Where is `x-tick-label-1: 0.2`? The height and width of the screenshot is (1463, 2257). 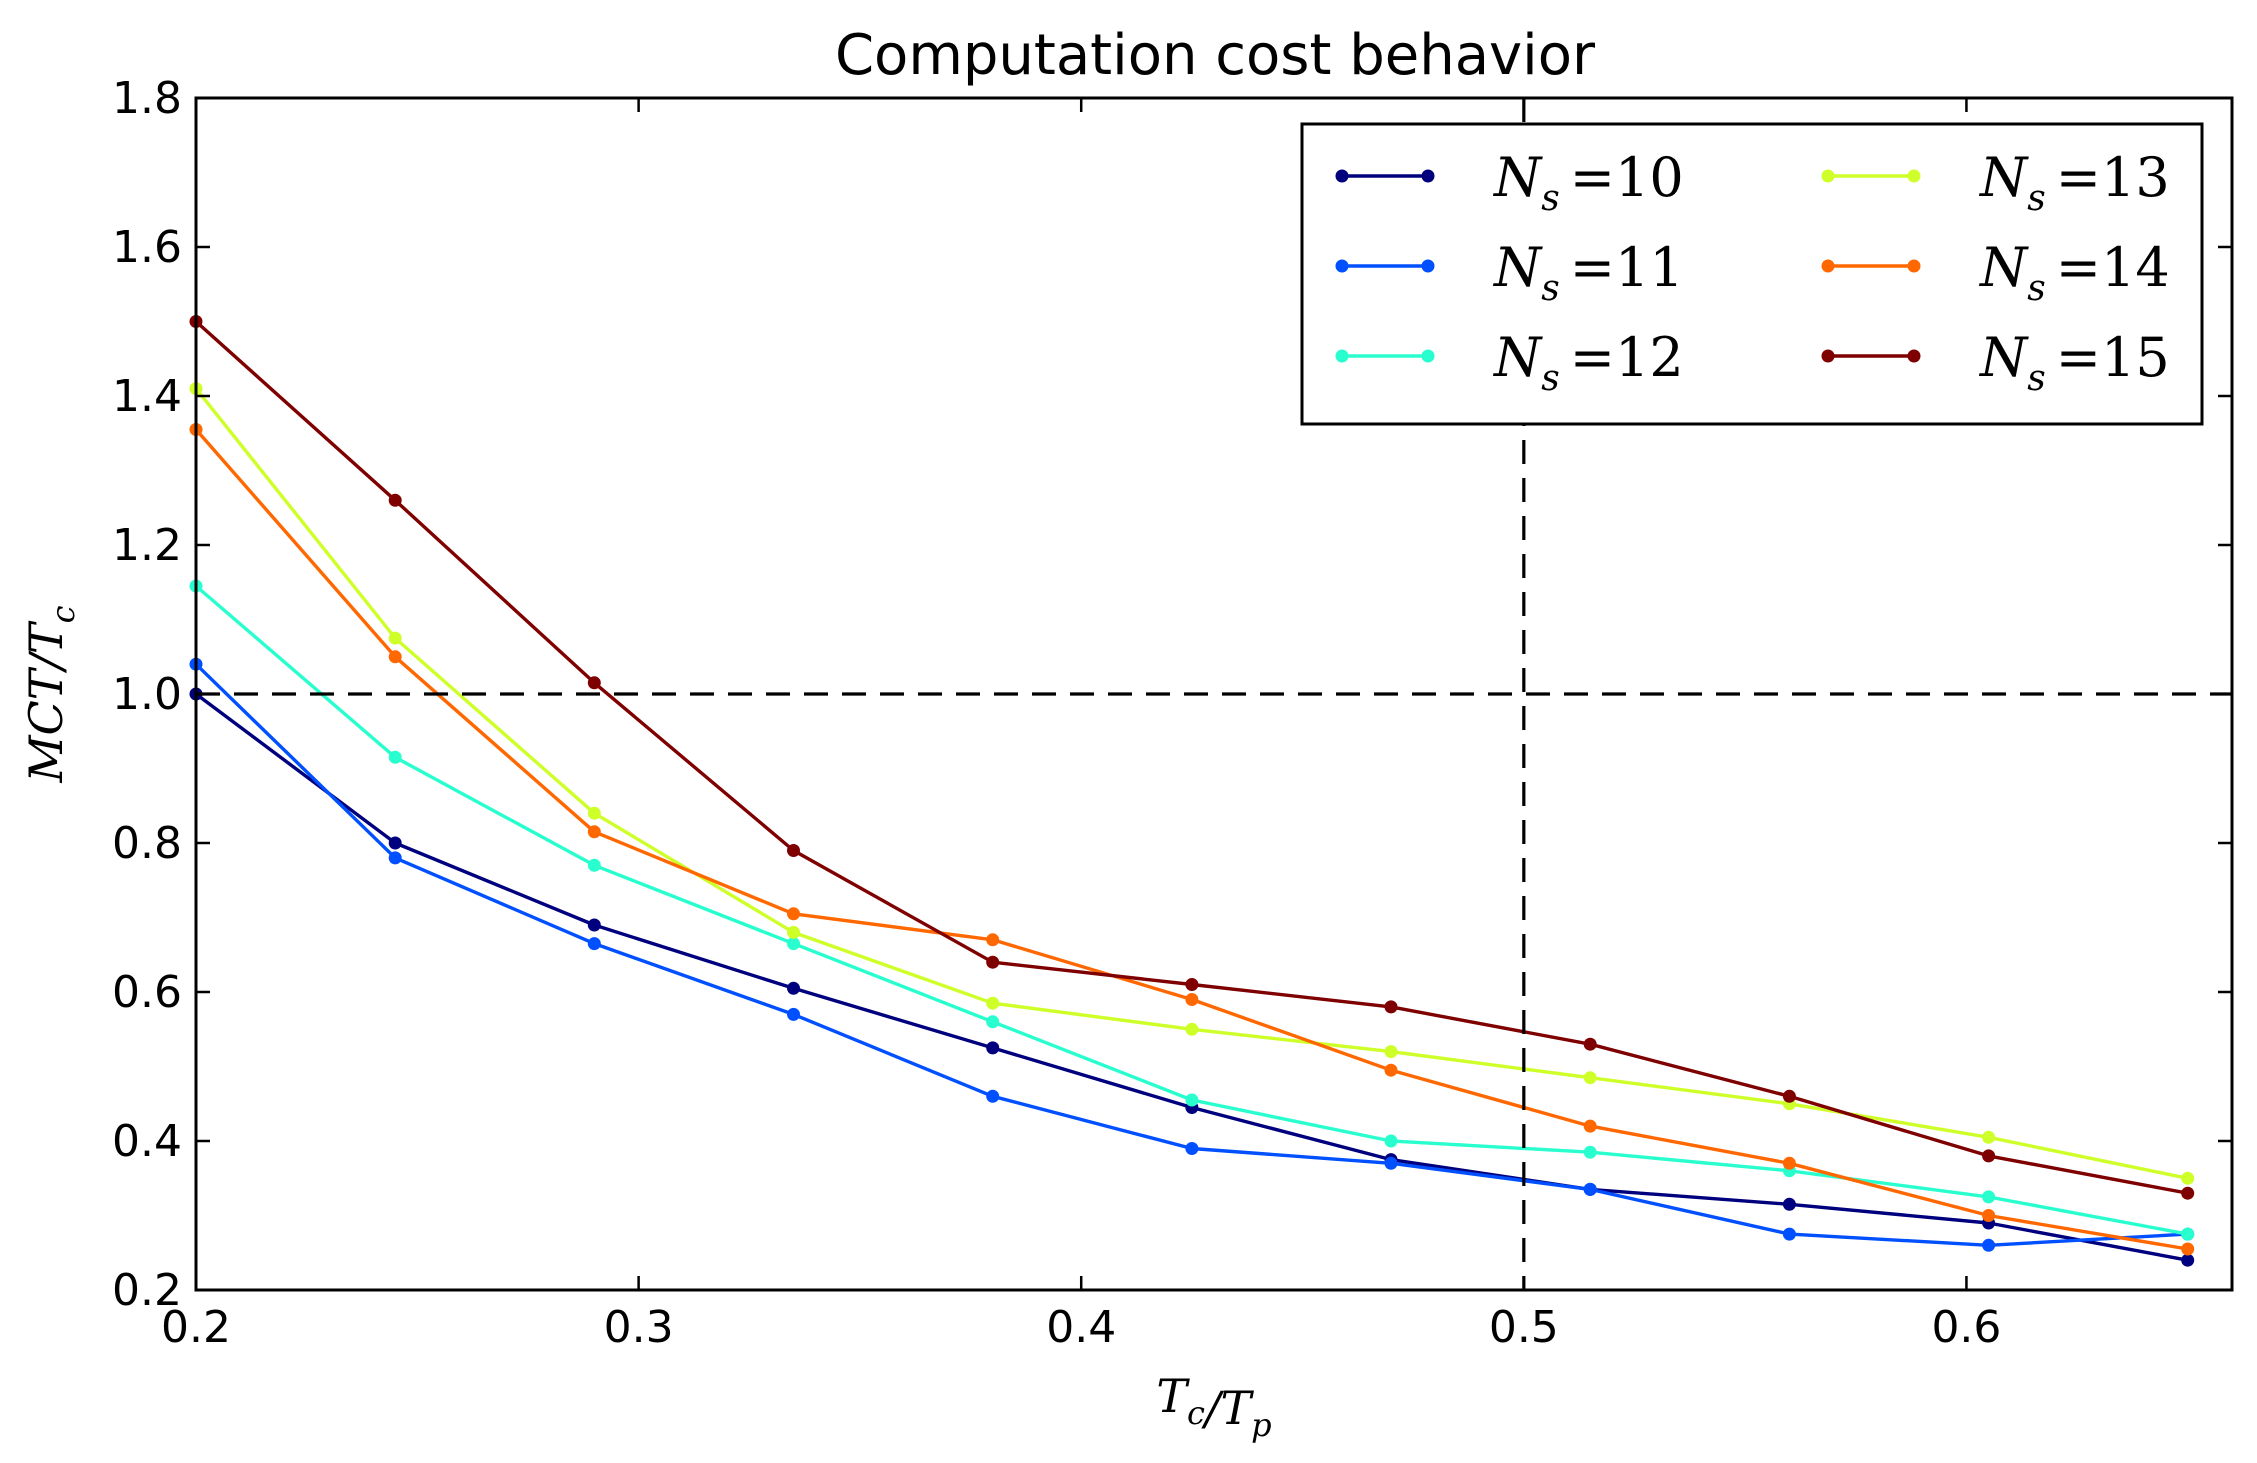
x-tick-label-1: 0.2 is located at coordinates (196, 1327).